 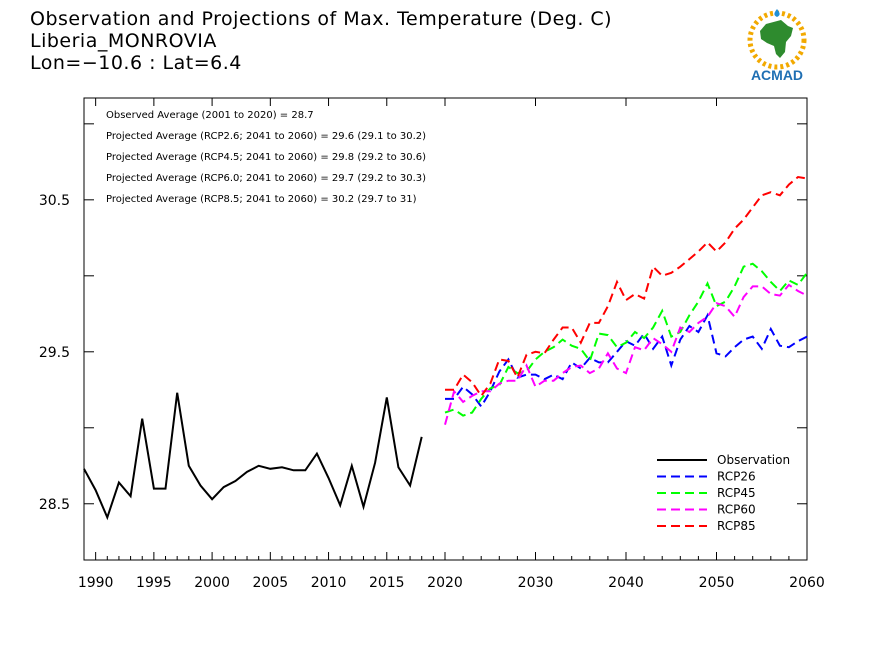 I want to click on x-tick-label: 2050, so click(x=717, y=583).